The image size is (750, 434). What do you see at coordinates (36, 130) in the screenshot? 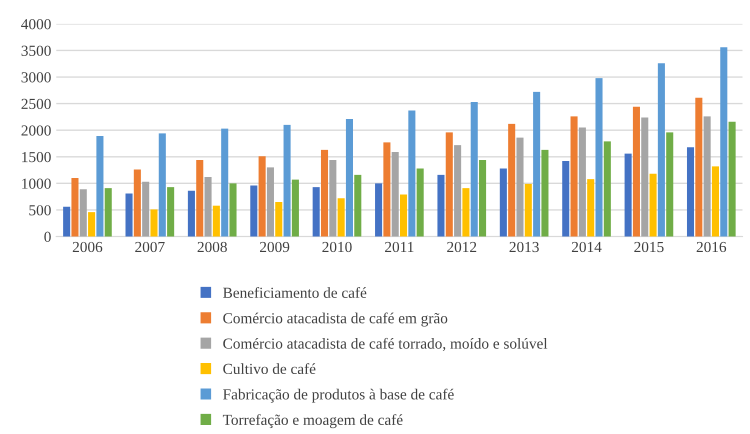
I see `y-tick-label: 2000` at bounding box center [36, 130].